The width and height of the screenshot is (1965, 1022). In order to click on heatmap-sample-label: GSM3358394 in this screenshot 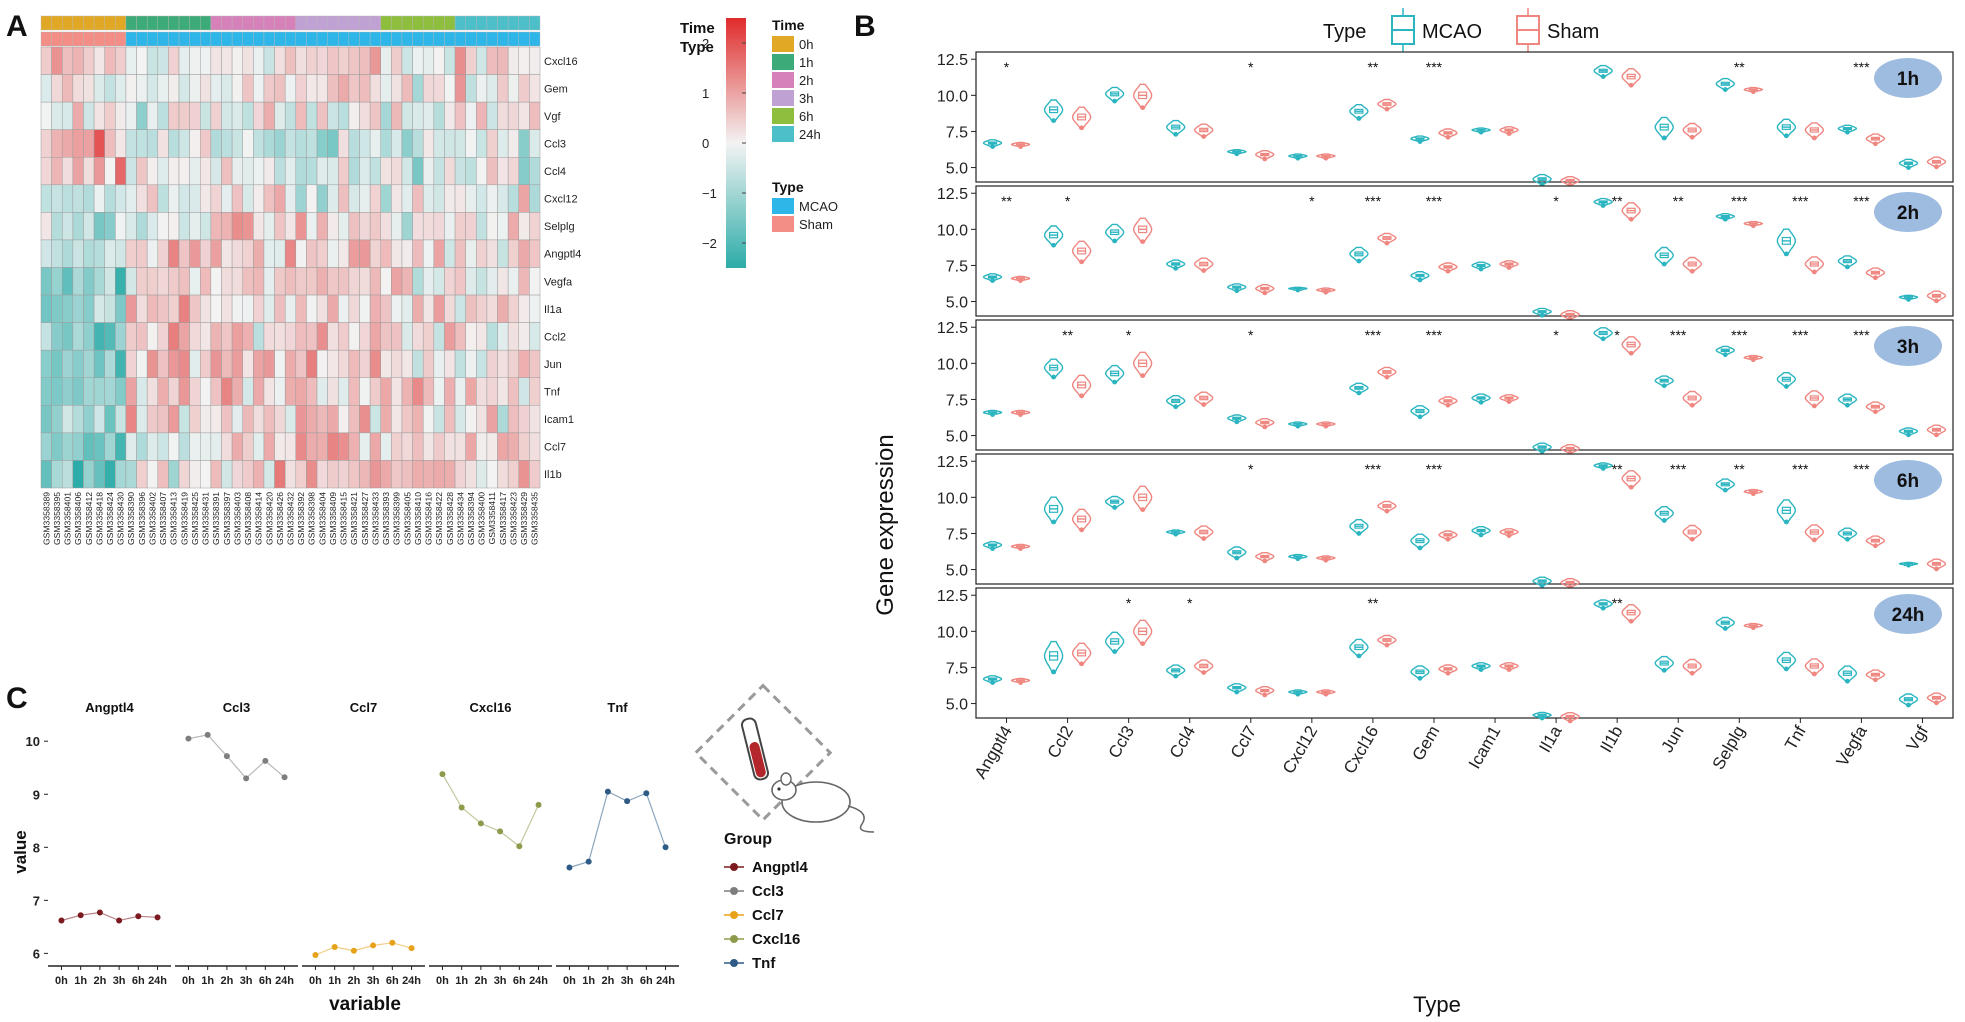, I will do `click(471, 518)`.